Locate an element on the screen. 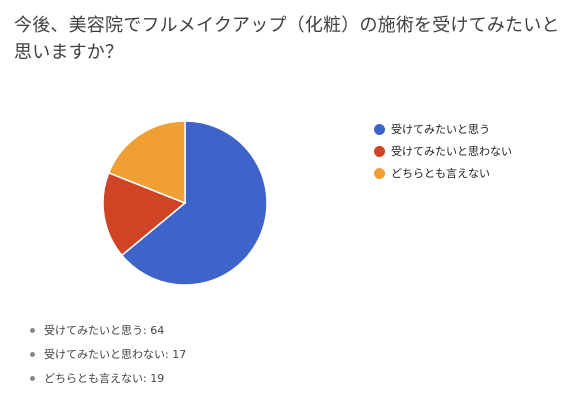 This screenshot has width=576, height=400. legend-item-1: 受けてみたいと思わない is located at coordinates (443, 151).